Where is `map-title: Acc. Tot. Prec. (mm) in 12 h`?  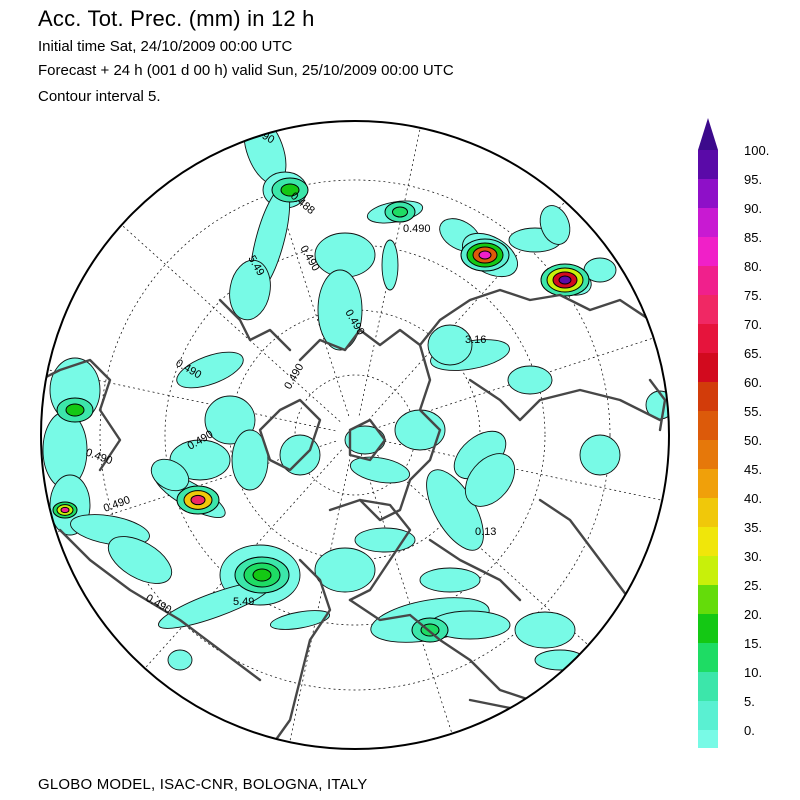
map-title: Acc. Tot. Prec. (mm) in 12 h is located at coordinates (176, 18).